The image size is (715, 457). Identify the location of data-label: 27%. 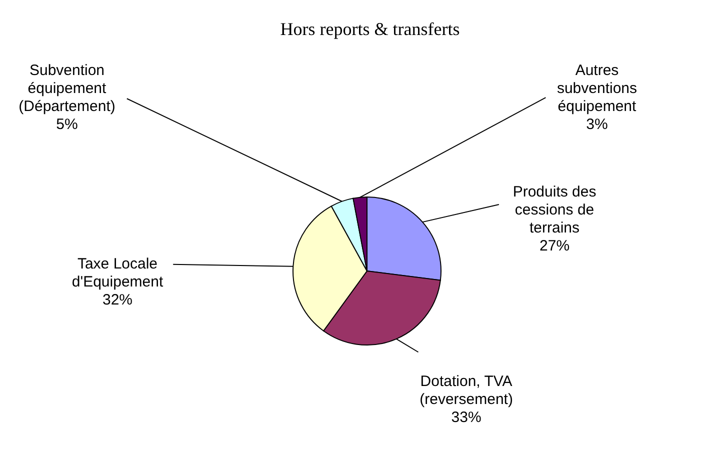
(555, 246).